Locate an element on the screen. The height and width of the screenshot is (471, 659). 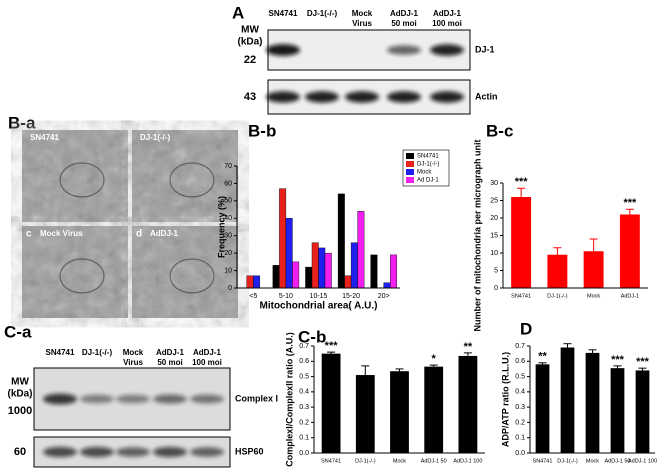
x-tick-label: 10-15 is located at coordinates (319, 296).